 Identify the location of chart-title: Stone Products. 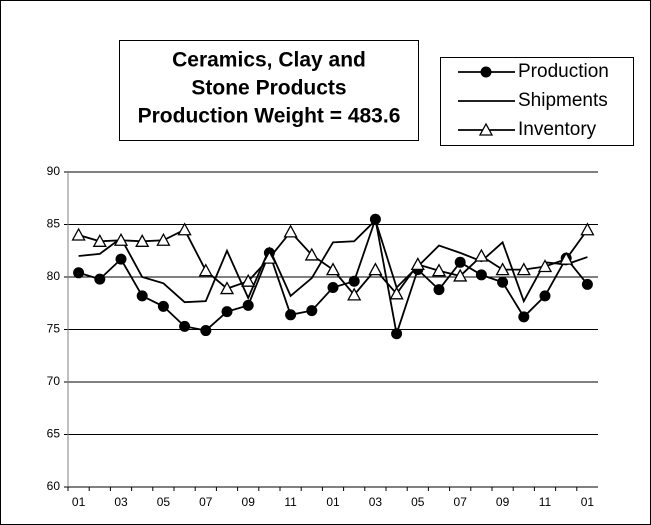
(268, 88).